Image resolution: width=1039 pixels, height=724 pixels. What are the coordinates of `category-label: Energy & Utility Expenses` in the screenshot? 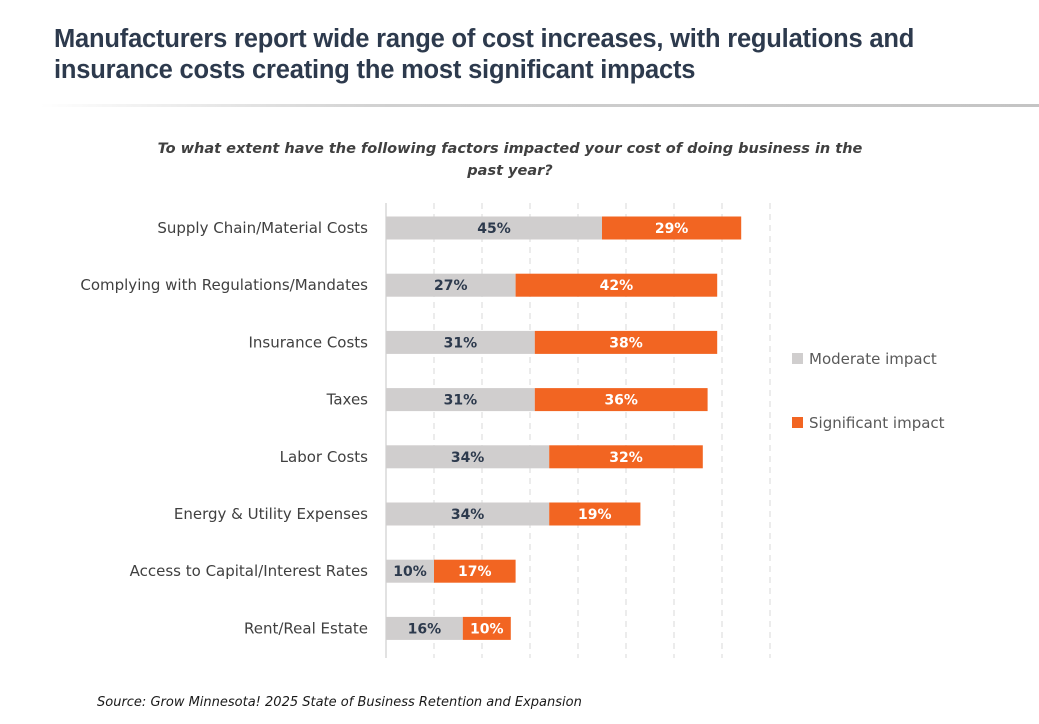 It's located at (271, 514).